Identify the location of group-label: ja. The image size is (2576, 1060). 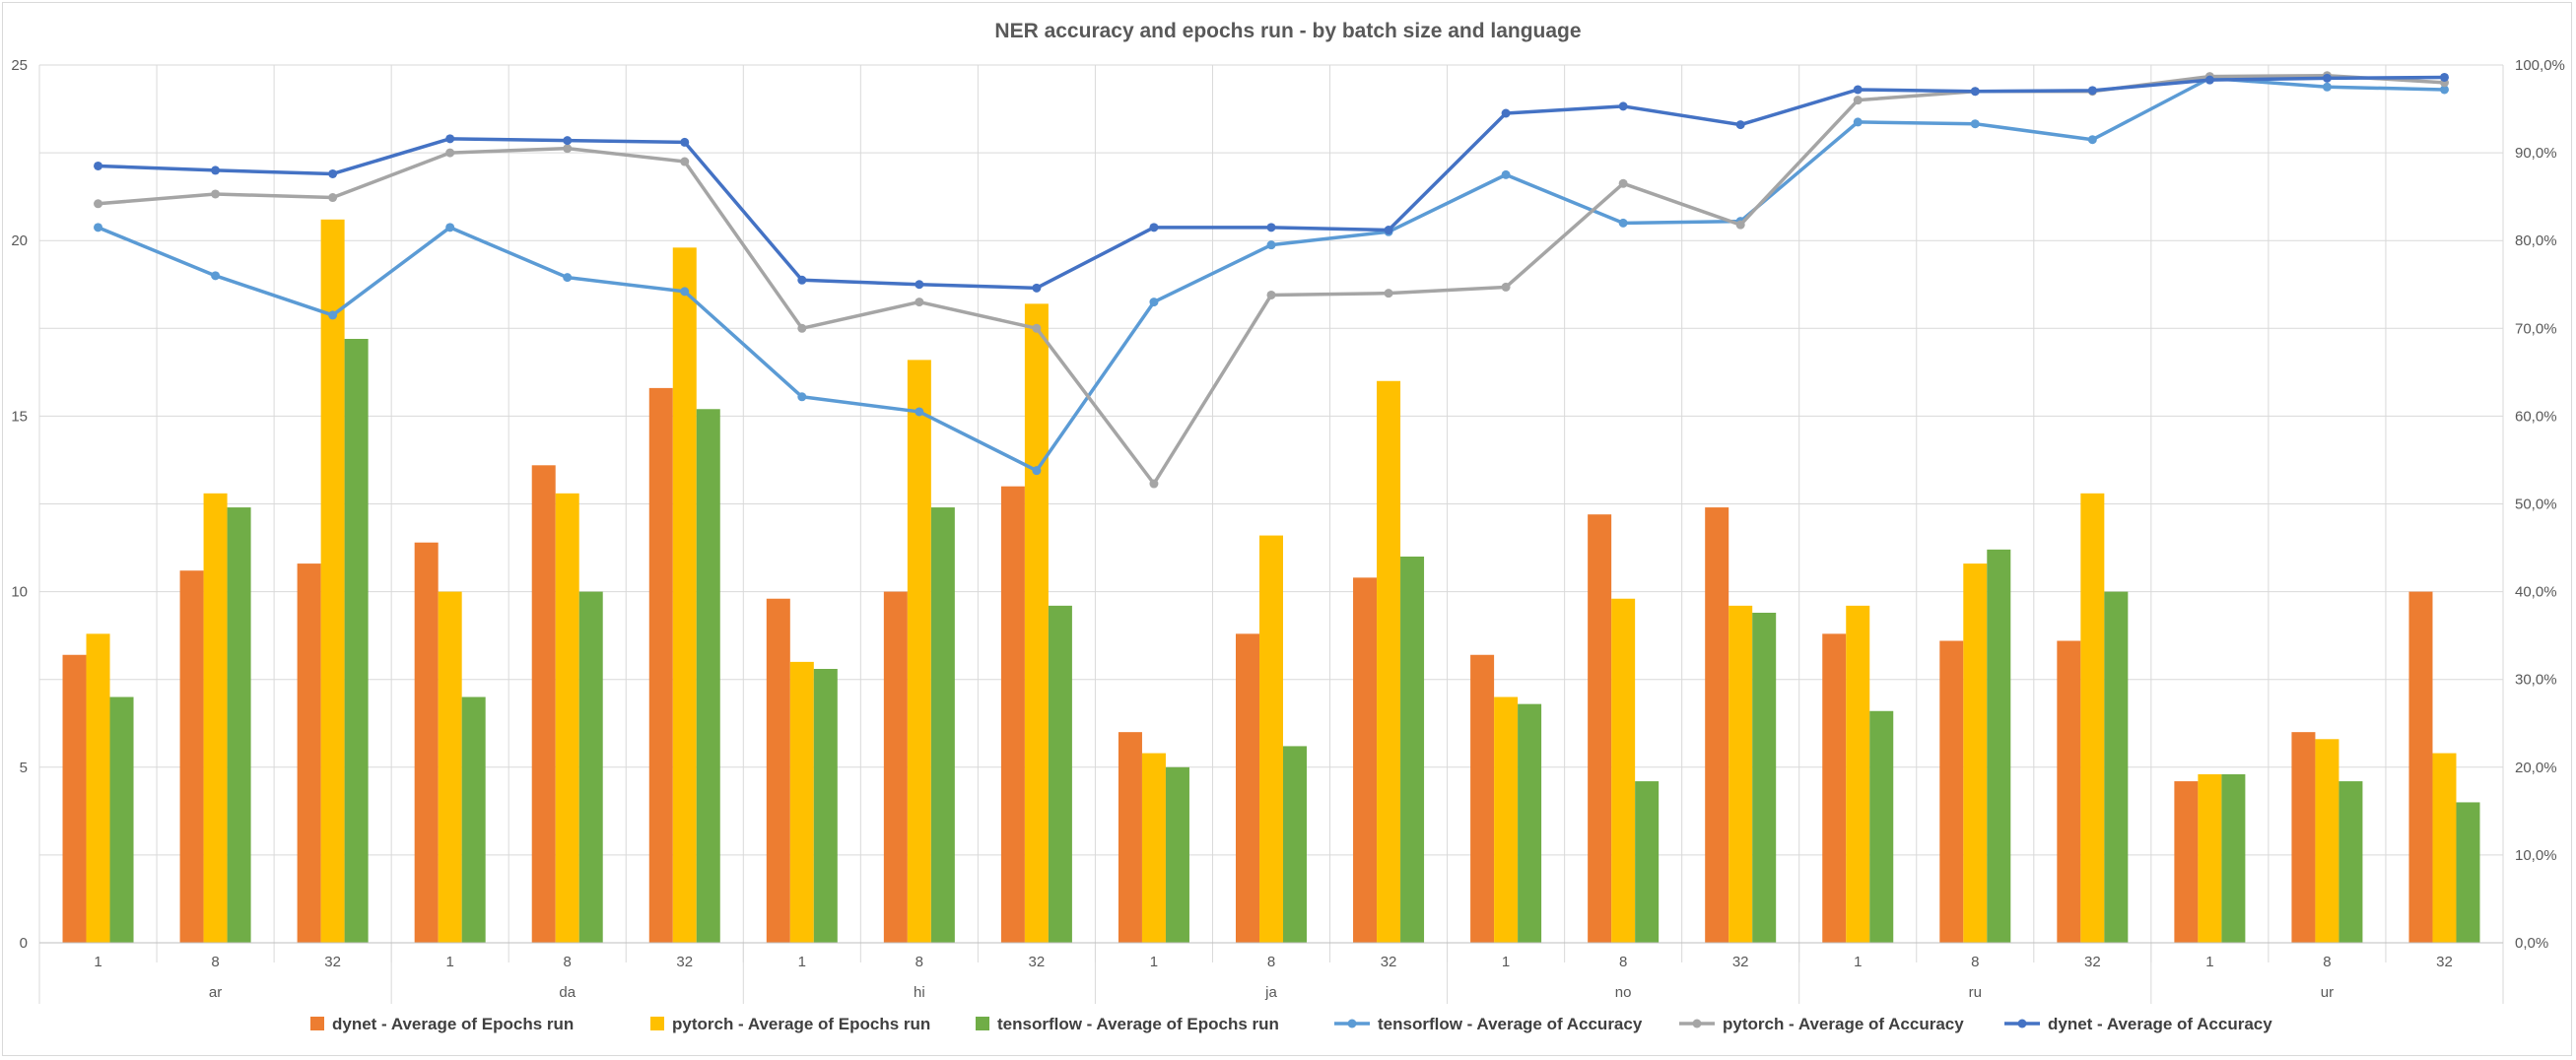
(1270, 992).